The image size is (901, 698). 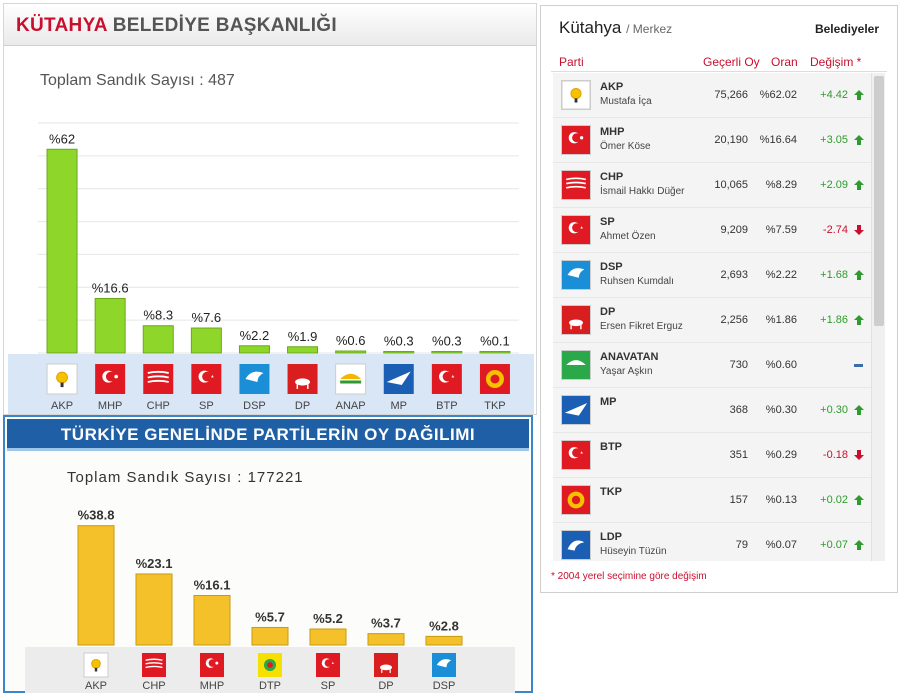 I want to click on result-row-dp: DP Ersen Fikret Erguz 2,256 %1.86 +1.86, so click(x=712, y=320).